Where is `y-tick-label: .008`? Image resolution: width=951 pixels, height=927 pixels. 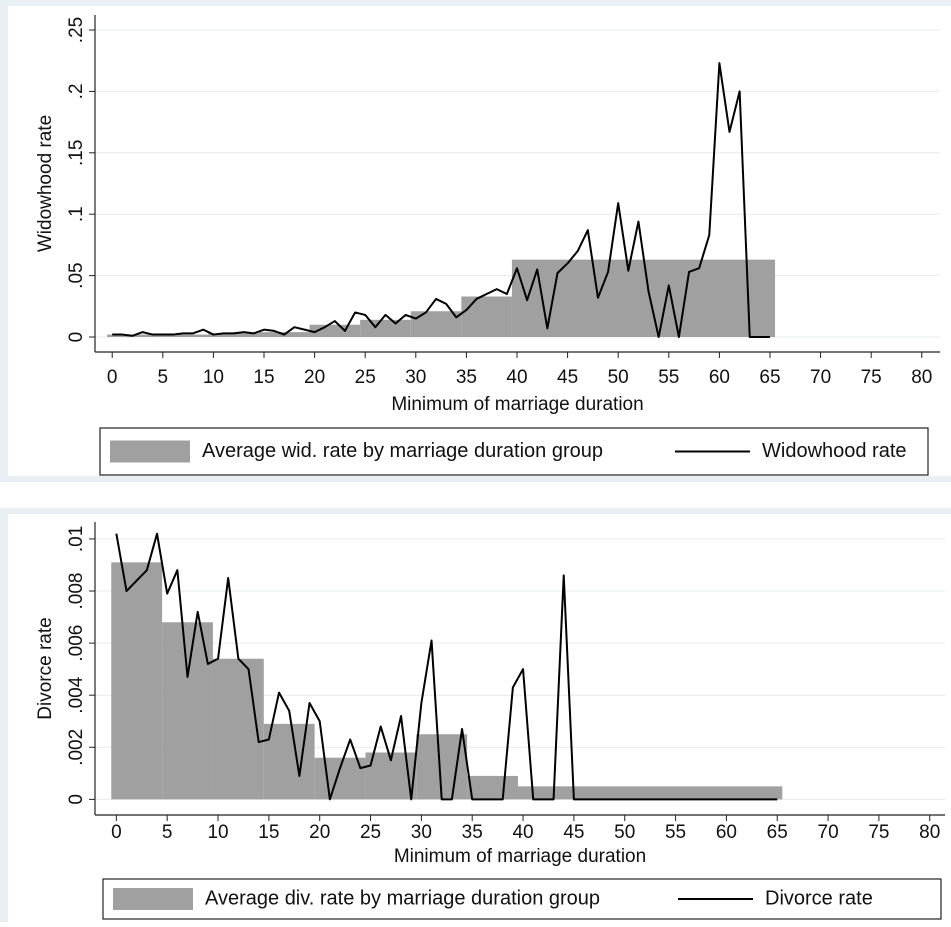
y-tick-label: .008 is located at coordinates (76, 591).